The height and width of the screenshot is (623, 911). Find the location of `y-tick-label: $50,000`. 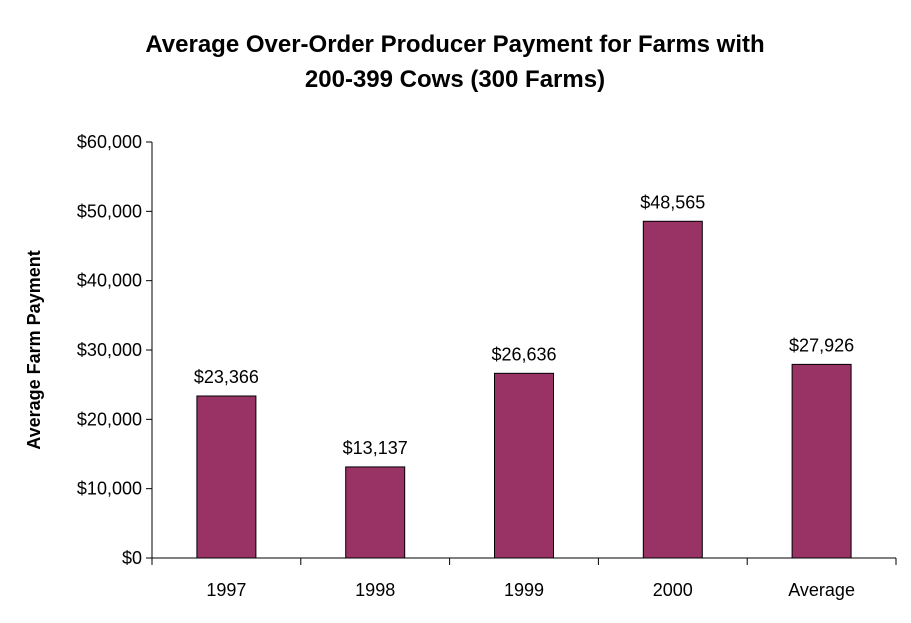

y-tick-label: $50,000 is located at coordinates (109, 211).